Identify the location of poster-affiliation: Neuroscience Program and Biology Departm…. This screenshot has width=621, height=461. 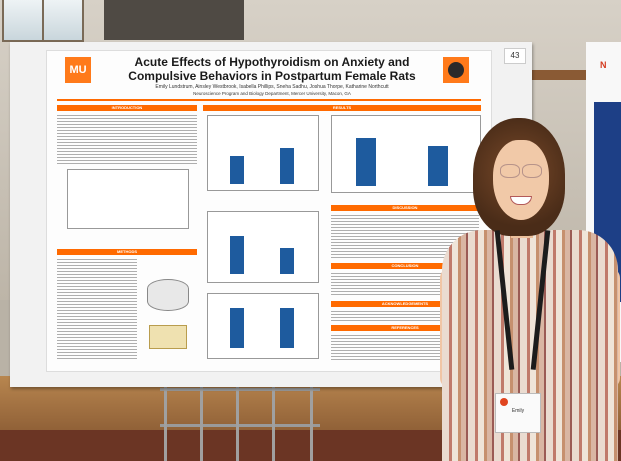
(272, 93).